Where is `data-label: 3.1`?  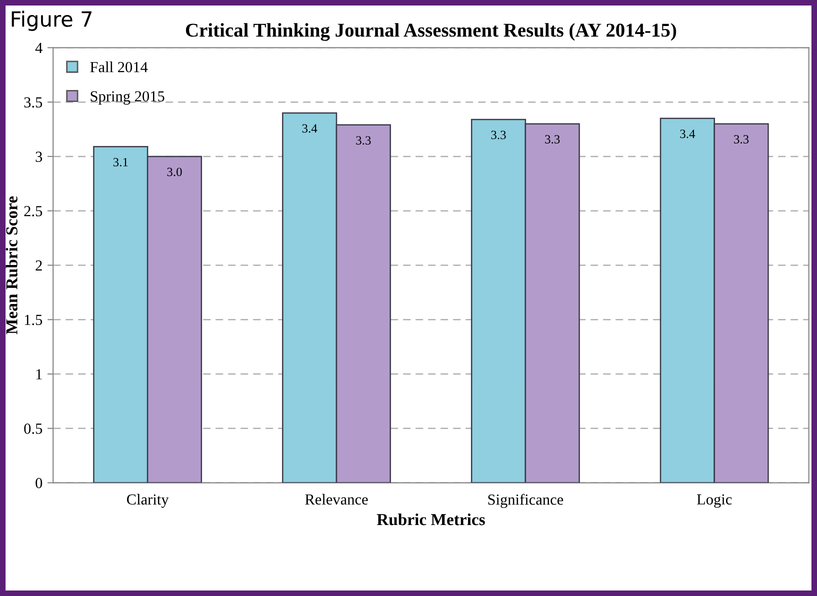 data-label: 3.1 is located at coordinates (120, 162).